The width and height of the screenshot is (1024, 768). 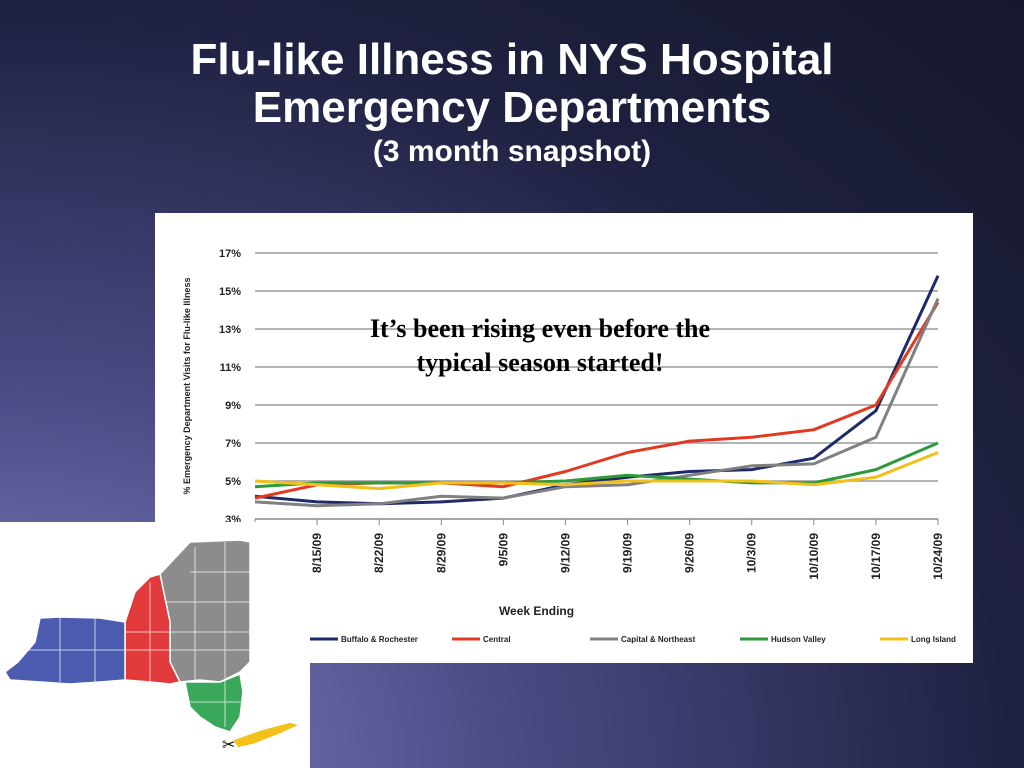 What do you see at coordinates (933, 639) in the screenshot?
I see `legend-label: Long Island` at bounding box center [933, 639].